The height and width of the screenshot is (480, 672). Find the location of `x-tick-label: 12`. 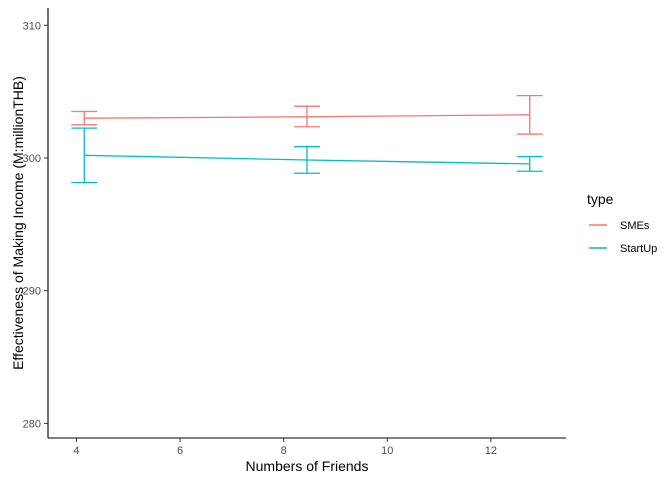

x-tick-label: 12 is located at coordinates (491, 451).